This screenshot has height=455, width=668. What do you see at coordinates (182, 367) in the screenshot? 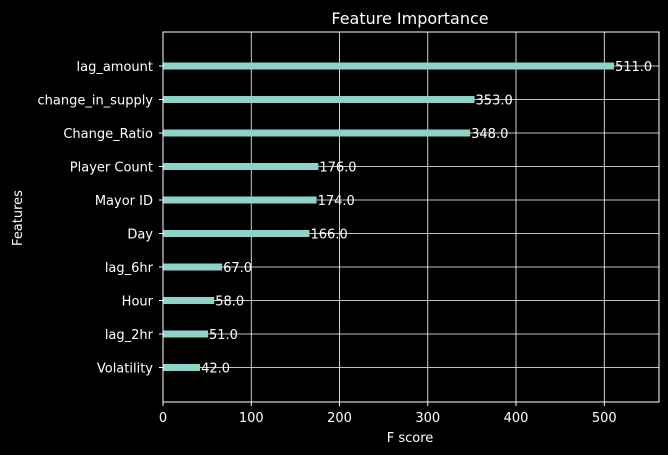
I see `bar-volatility` at bounding box center [182, 367].